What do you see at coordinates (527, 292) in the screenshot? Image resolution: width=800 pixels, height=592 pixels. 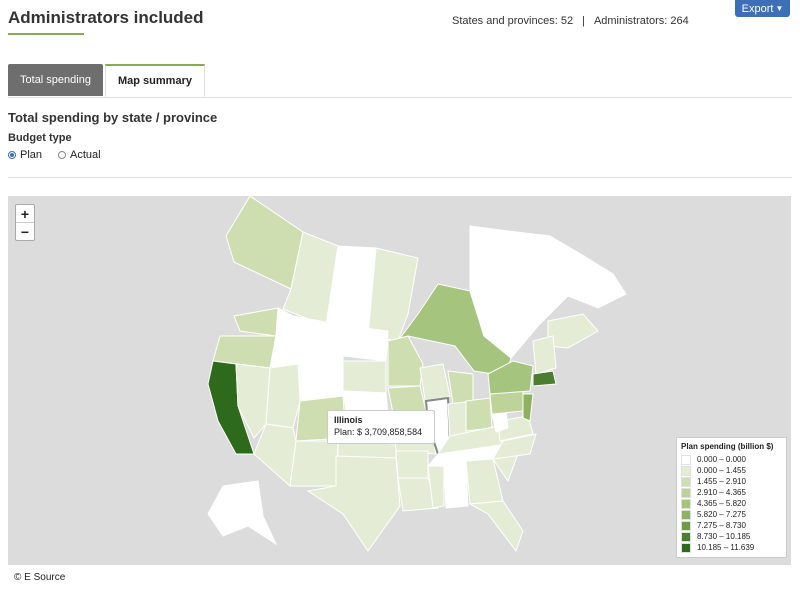 I see `region-quebec` at bounding box center [527, 292].